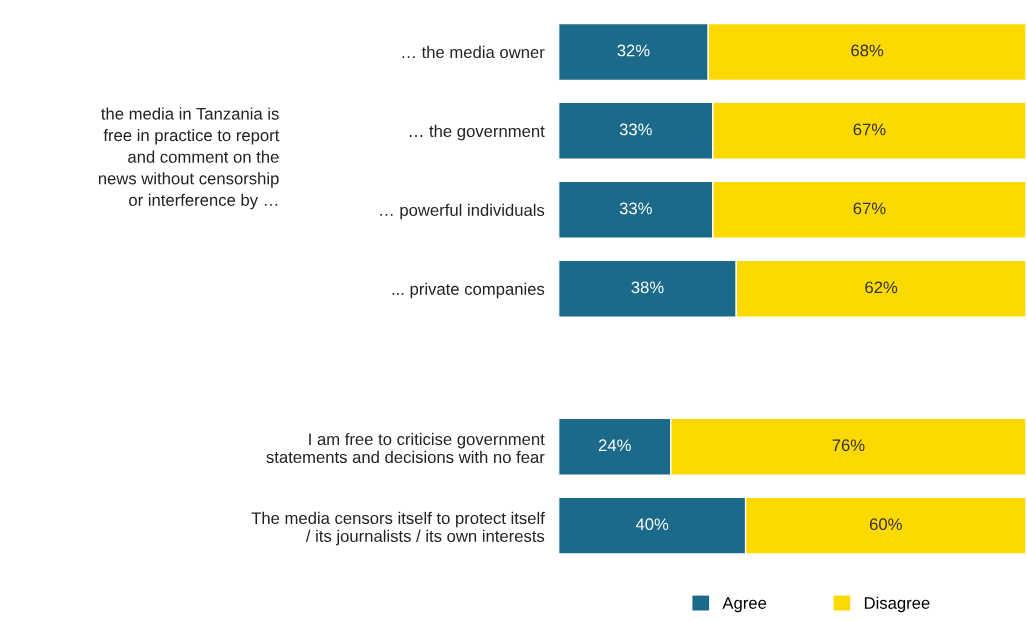 The image size is (1027, 621). Describe the element at coordinates (477, 132) in the screenshot. I see `y-tick-label: … the government` at that location.